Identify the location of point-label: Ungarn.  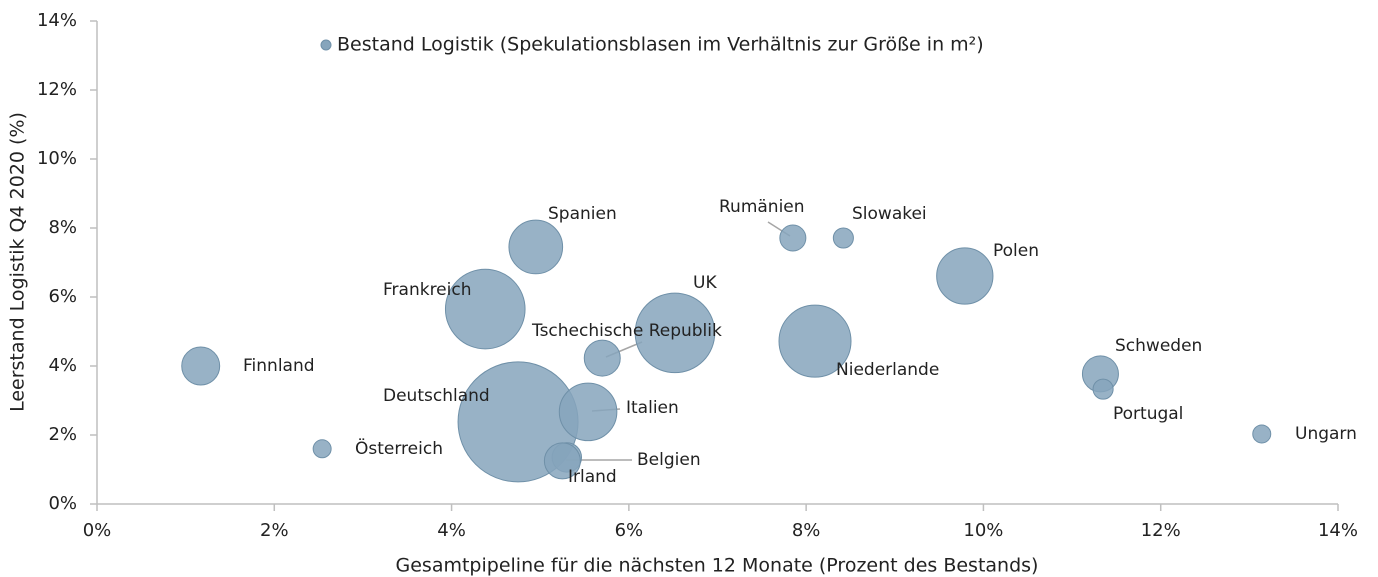
(1326, 434).